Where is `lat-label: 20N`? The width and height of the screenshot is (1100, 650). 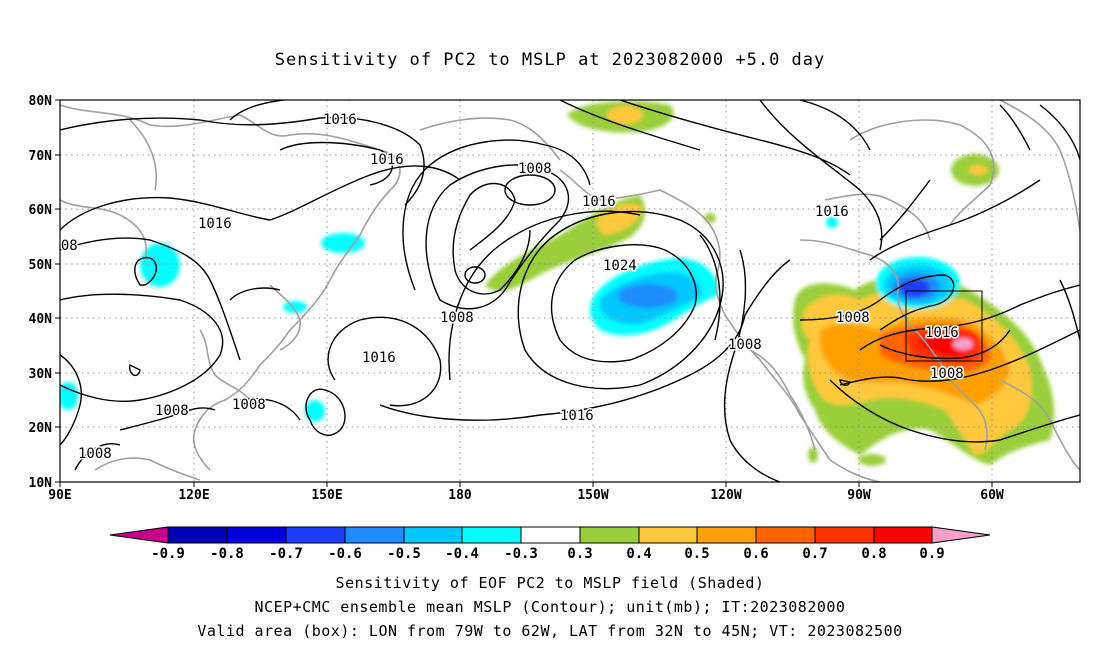 lat-label: 20N is located at coordinates (41, 428).